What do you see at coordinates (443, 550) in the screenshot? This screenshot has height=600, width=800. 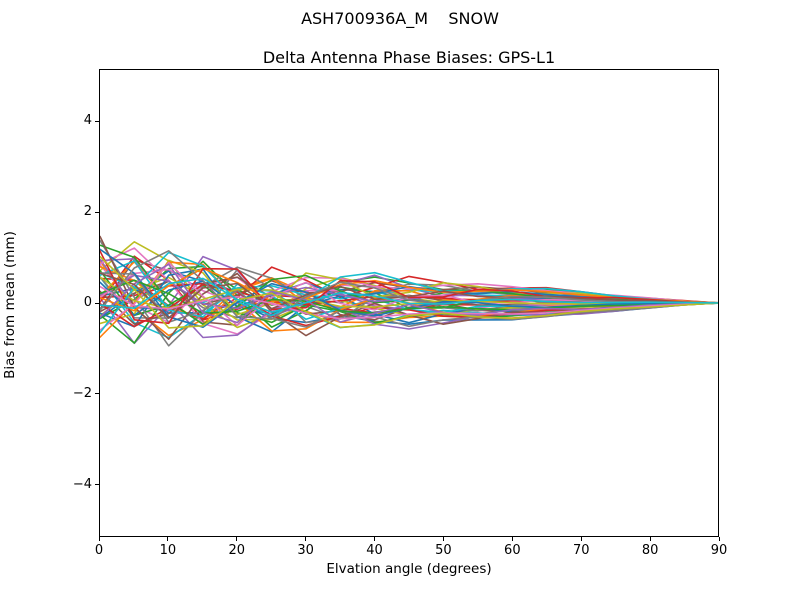 I see `x-tick-label: 50` at bounding box center [443, 550].